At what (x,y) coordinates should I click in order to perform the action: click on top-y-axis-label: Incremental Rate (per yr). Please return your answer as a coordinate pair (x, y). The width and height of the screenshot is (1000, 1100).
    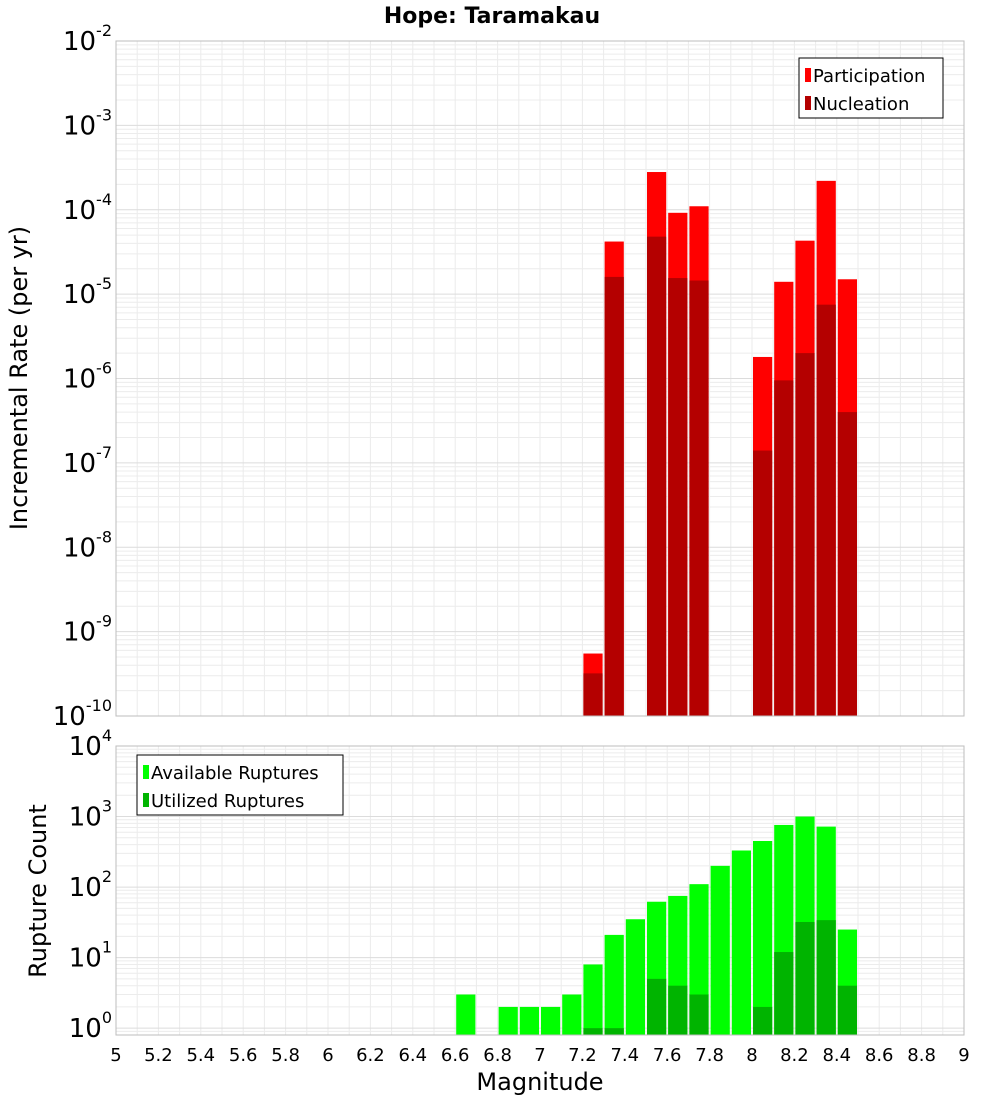
    Looking at the image, I should click on (19, 378).